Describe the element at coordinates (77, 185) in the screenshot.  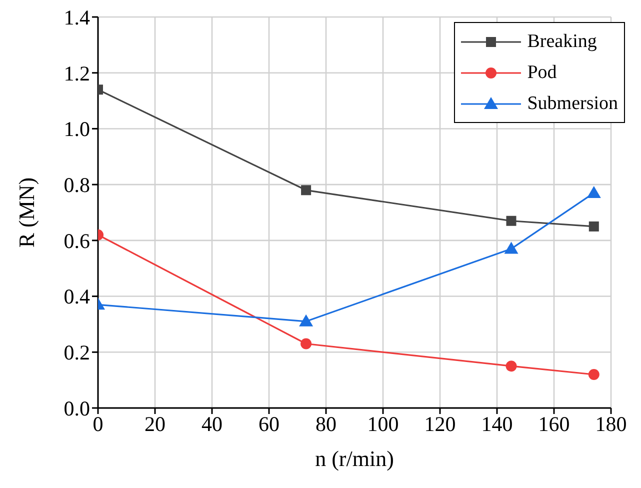
I see `y-tick-label: 0.8` at that location.